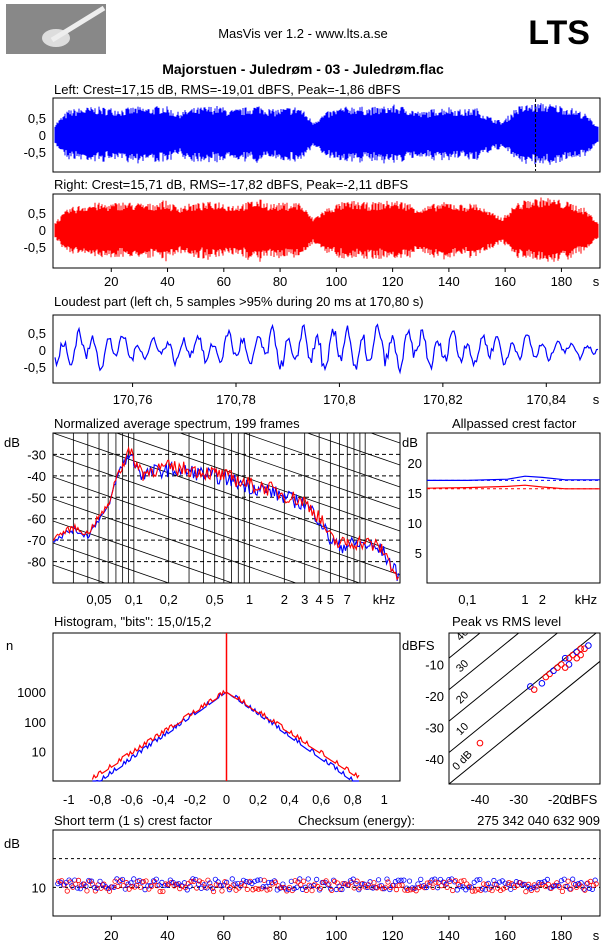 The image size is (606, 946). What do you see at coordinates (581, 799) in the screenshot?
I see `x-unit-label: dBFS` at bounding box center [581, 799].